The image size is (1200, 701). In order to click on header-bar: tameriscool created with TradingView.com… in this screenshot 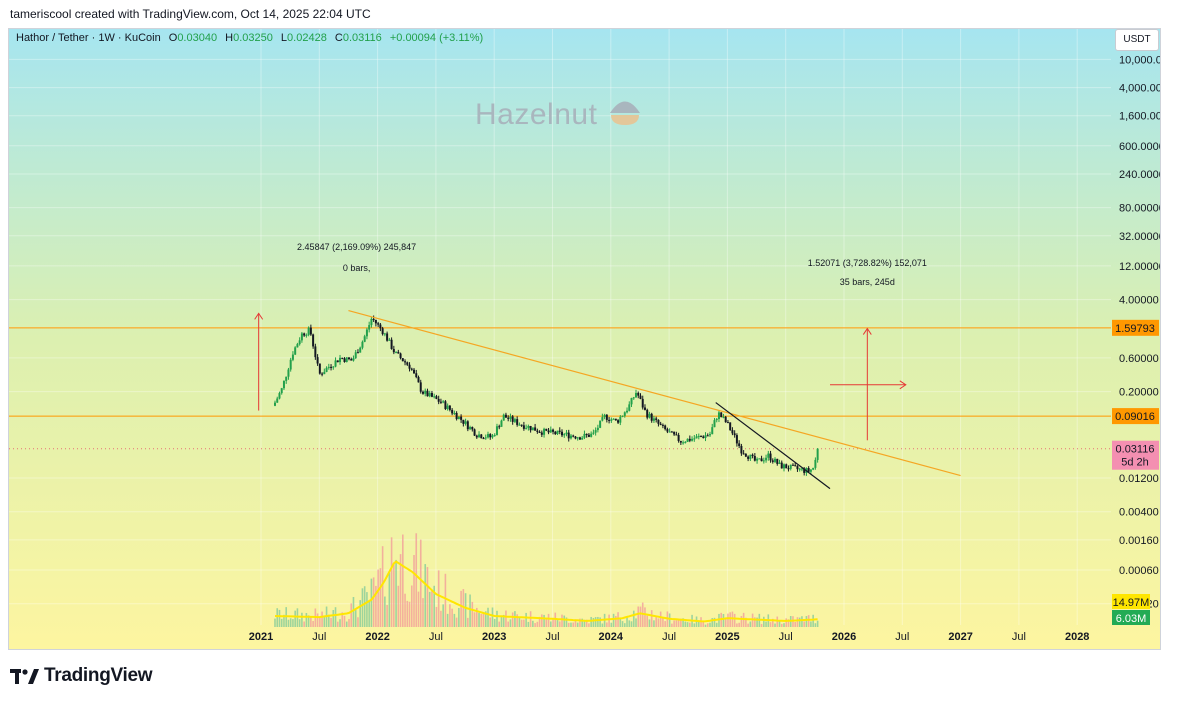, I will do `click(600, 14)`.